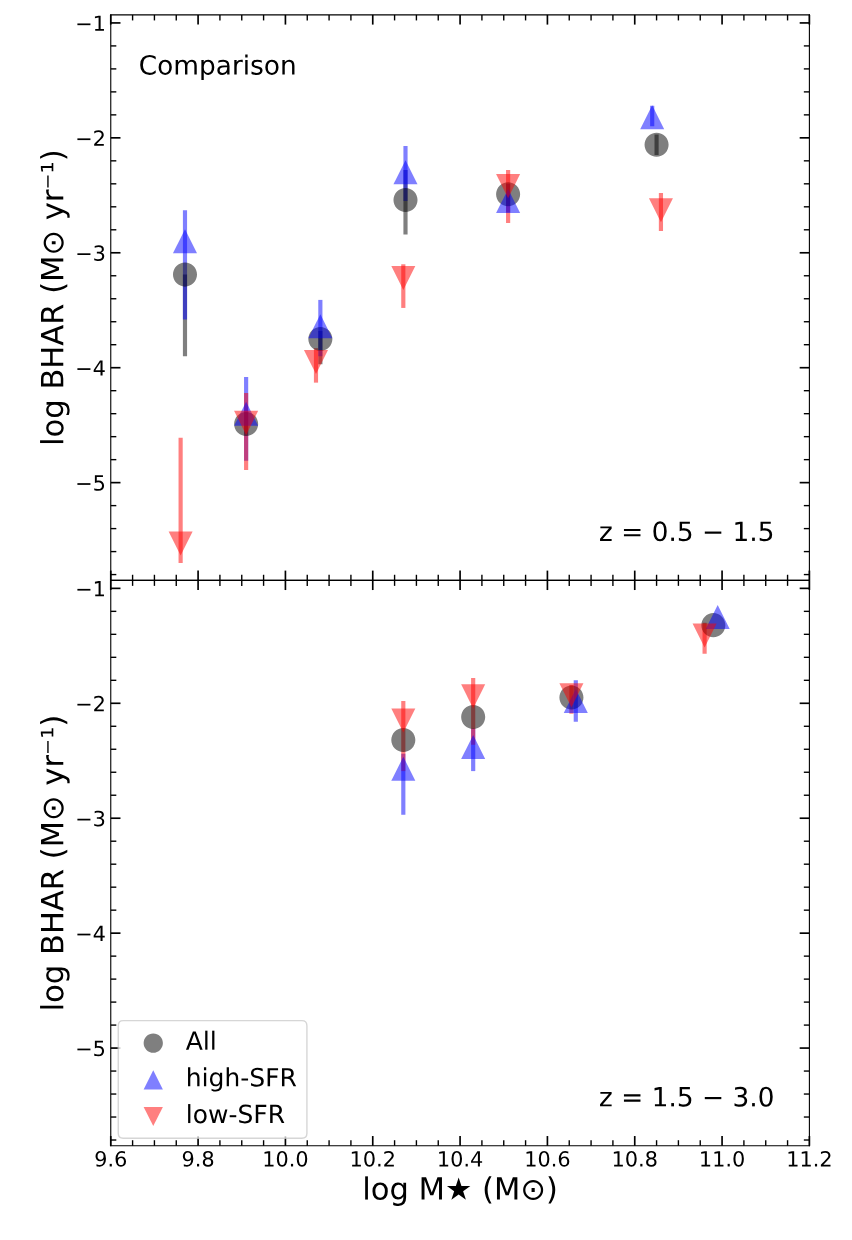 This screenshot has height=1240, width=852. Describe the element at coordinates (809, 1158) in the screenshot. I see `x-tick-label: 11.2` at that location.